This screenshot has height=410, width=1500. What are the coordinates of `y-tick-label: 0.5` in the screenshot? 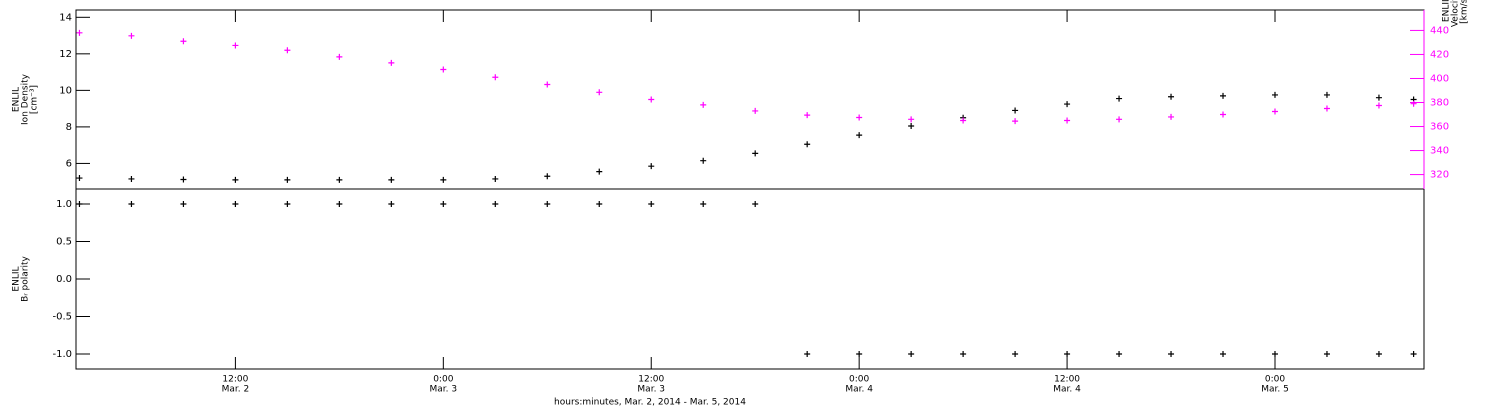 It's located at (64, 242).